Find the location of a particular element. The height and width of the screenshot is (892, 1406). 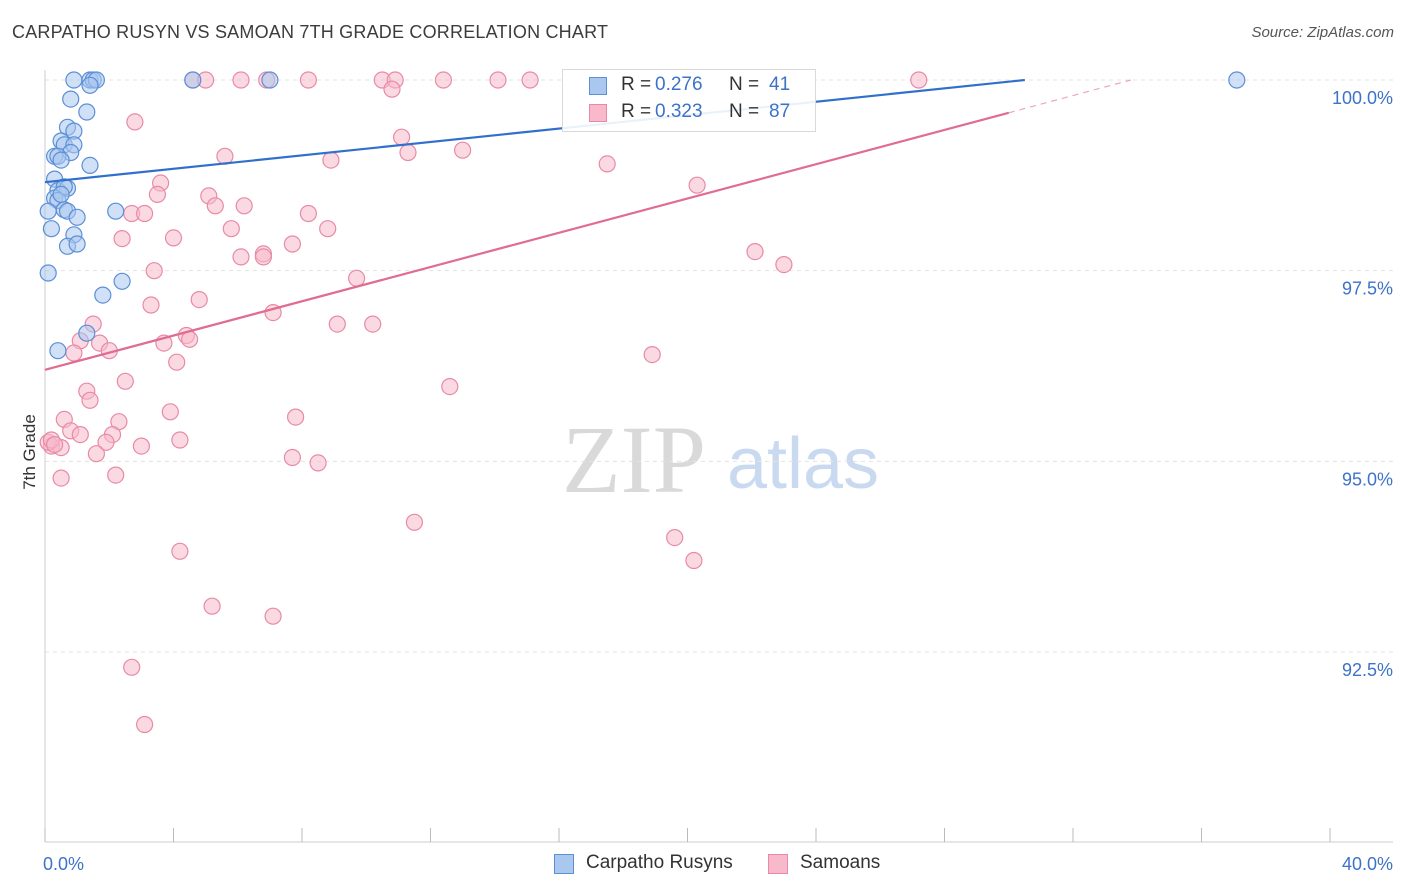

watermark-atlas: atlas is located at coordinates (803, 464).